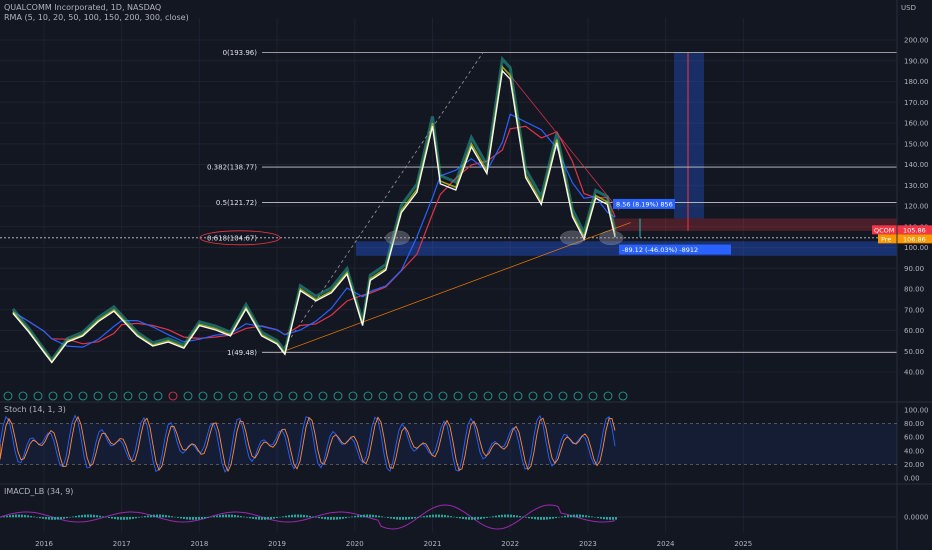 The height and width of the screenshot is (550, 932). Describe the element at coordinates (35, 409) in the screenshot. I see `stoch-indicator-label: Stoch (14, 1, 3)` at that location.